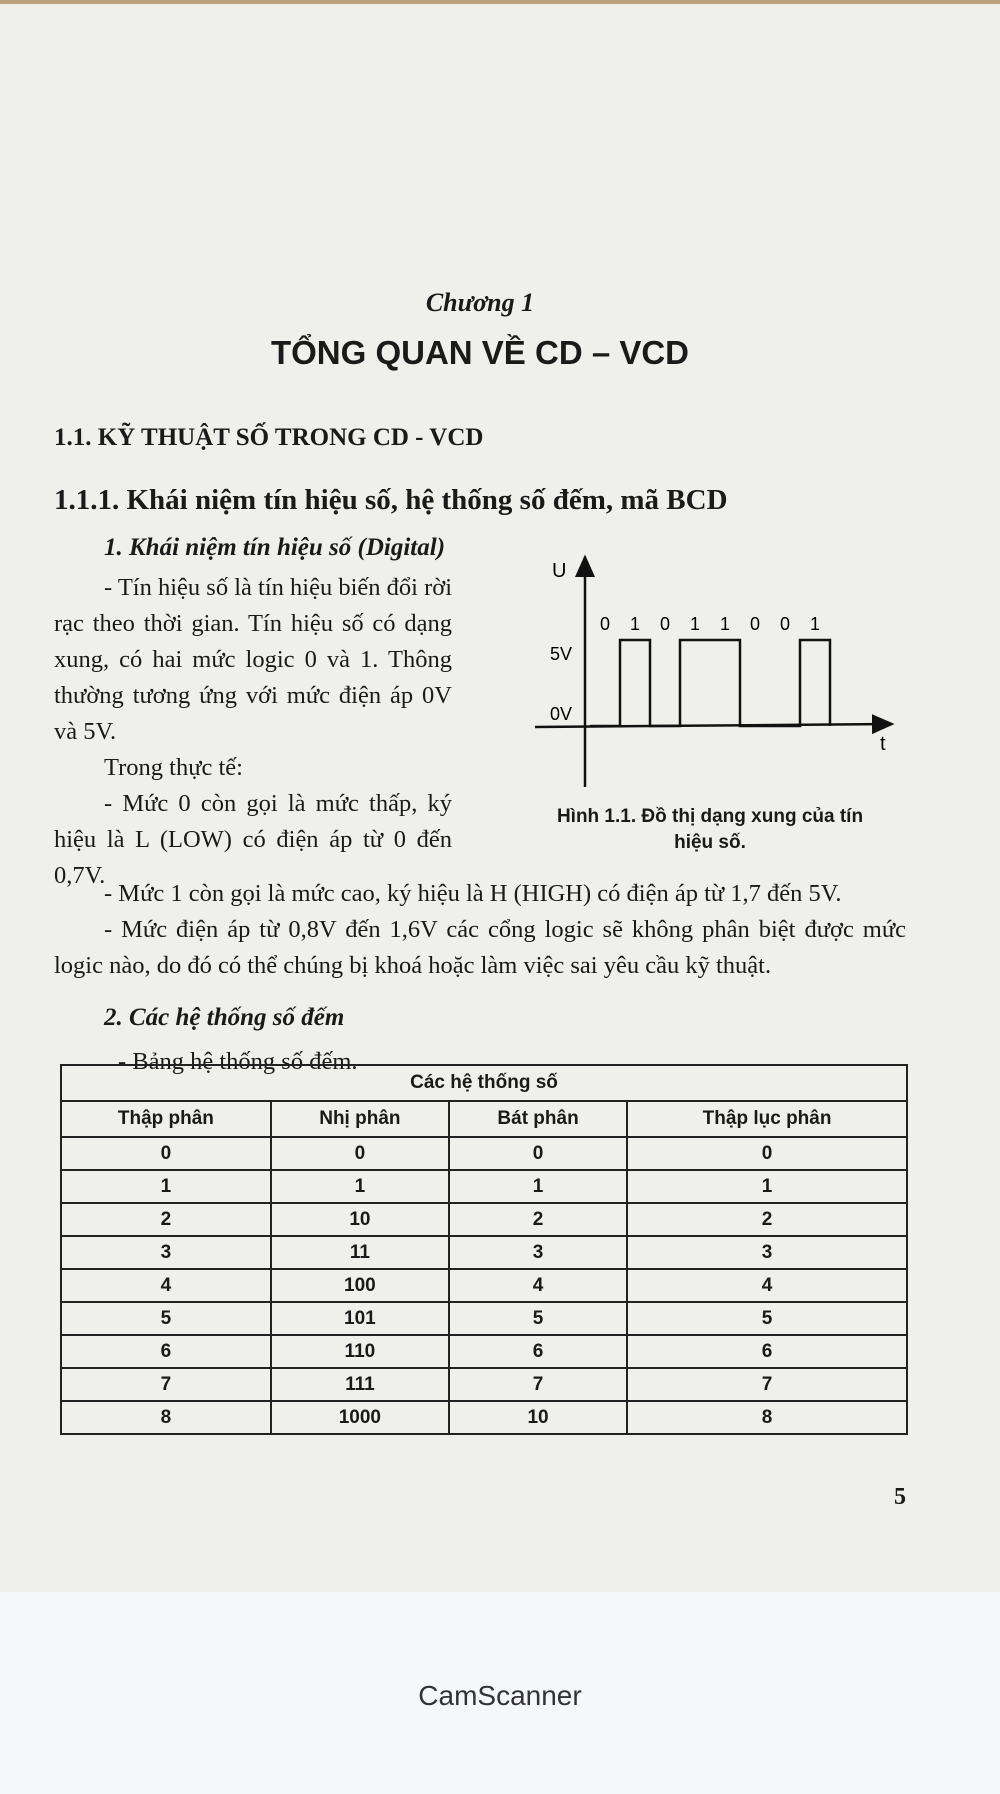  I want to click on table-row: 8 1000 10 8, so click(484, 1417).